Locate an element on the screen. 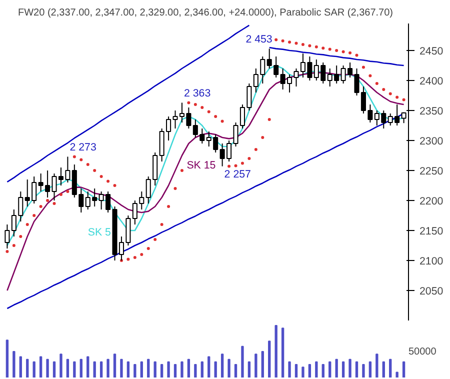 The height and width of the screenshot is (379, 450). text: 50000 is located at coordinates (422, 352).